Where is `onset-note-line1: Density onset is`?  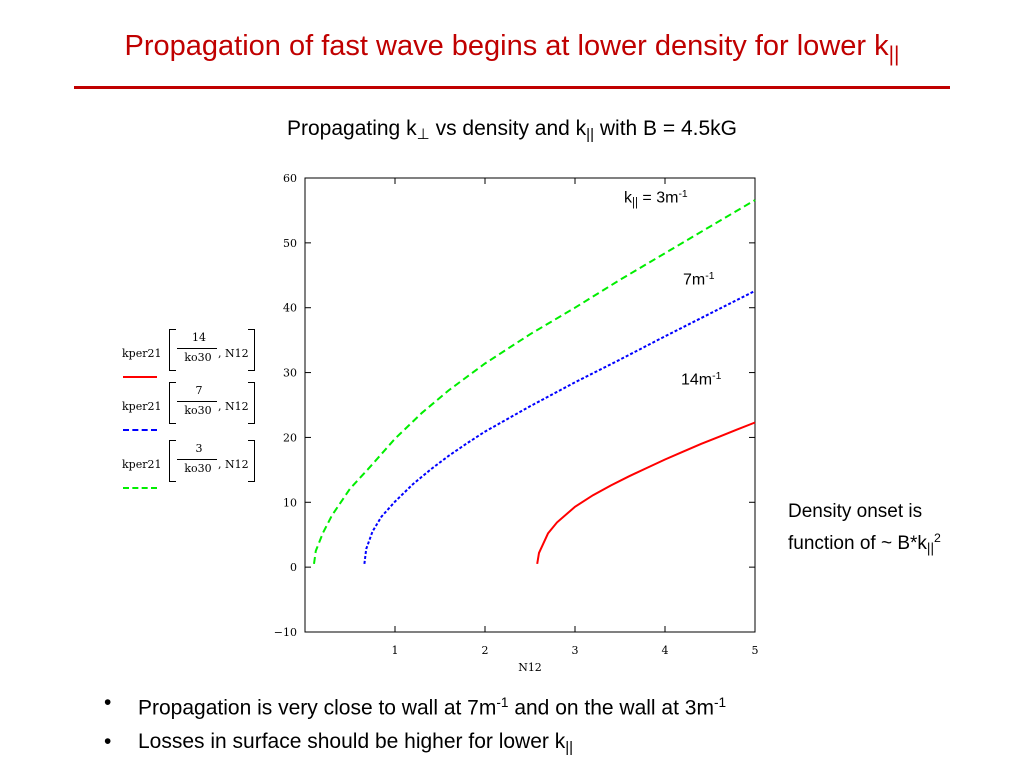 onset-note-line1: Density onset is is located at coordinates (855, 511).